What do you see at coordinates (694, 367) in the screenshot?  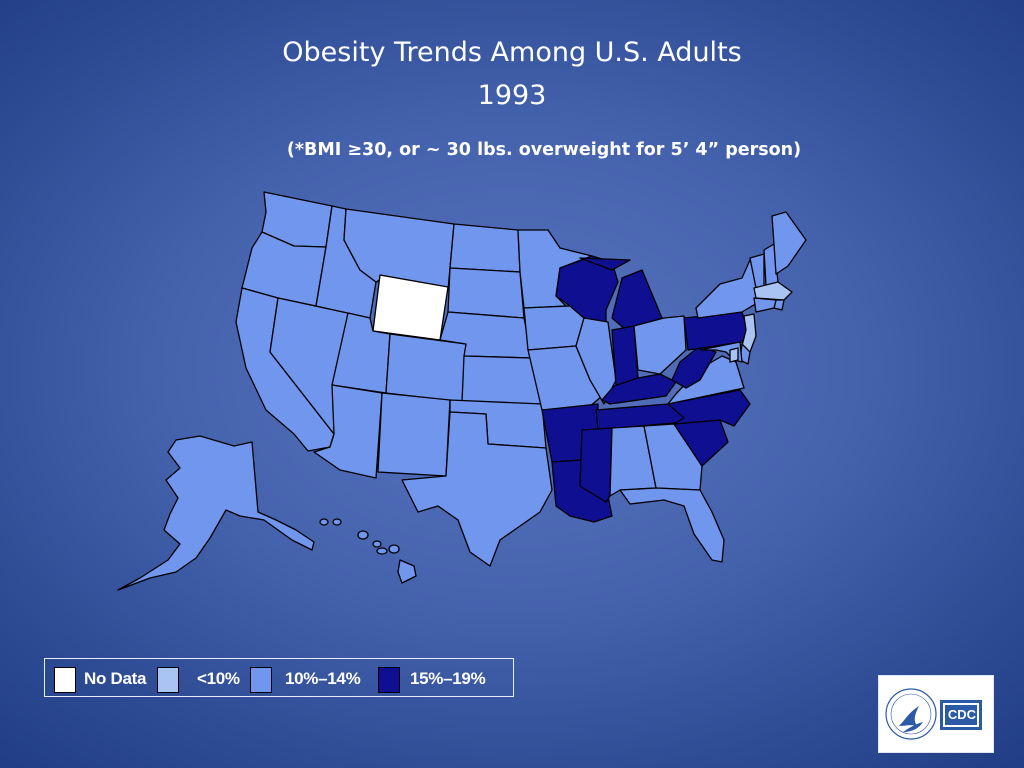 I see `state-WV` at bounding box center [694, 367].